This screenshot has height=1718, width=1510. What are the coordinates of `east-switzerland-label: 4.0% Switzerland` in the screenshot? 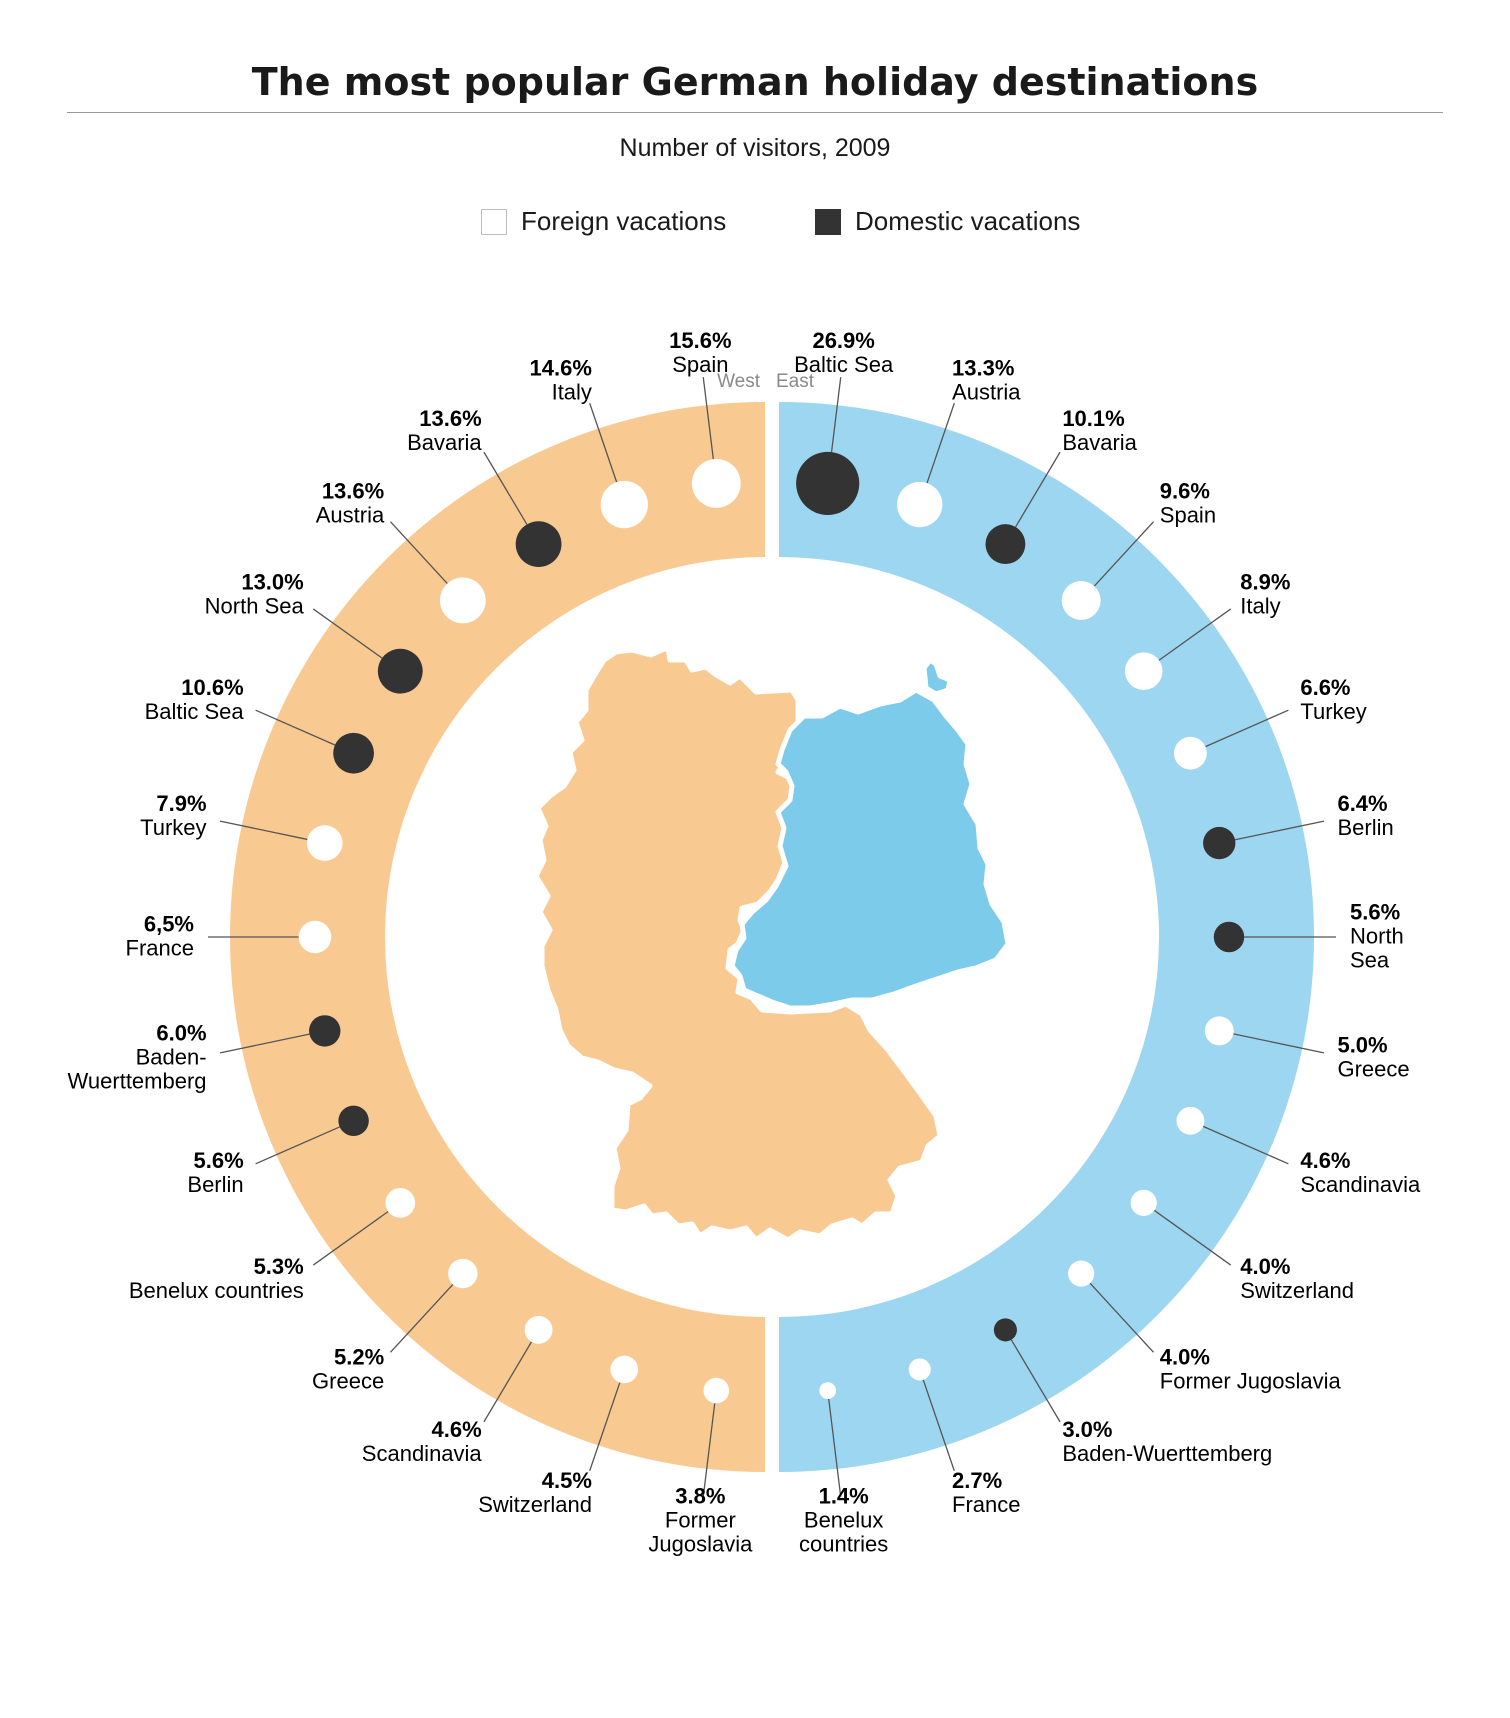 It's located at (1297, 1278).